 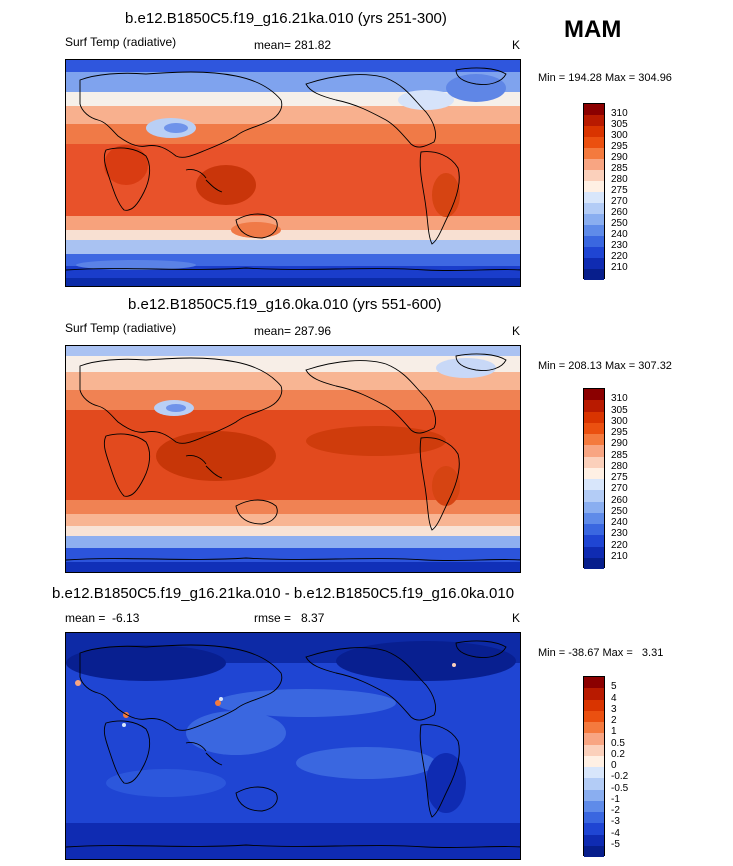 What do you see at coordinates (102, 618) in the screenshot?
I see `panel-3-mean-label: mean = -6.13` at bounding box center [102, 618].